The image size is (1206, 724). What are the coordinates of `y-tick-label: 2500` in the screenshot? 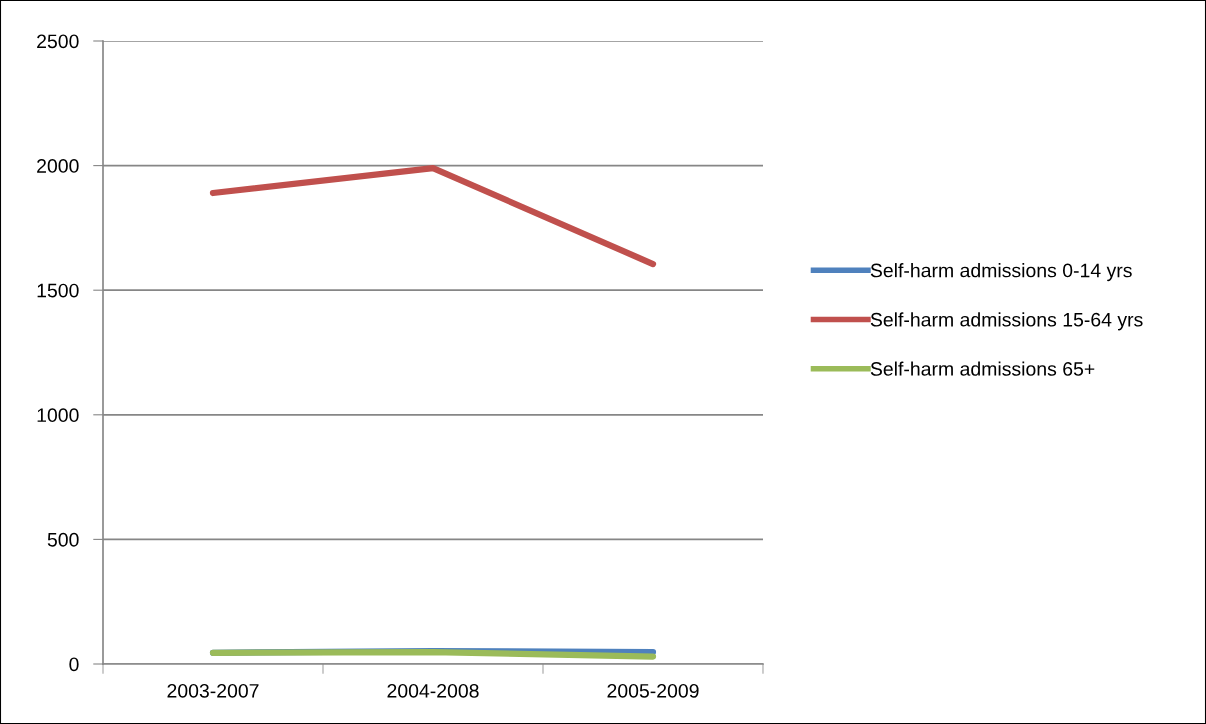 It's located at (58, 41).